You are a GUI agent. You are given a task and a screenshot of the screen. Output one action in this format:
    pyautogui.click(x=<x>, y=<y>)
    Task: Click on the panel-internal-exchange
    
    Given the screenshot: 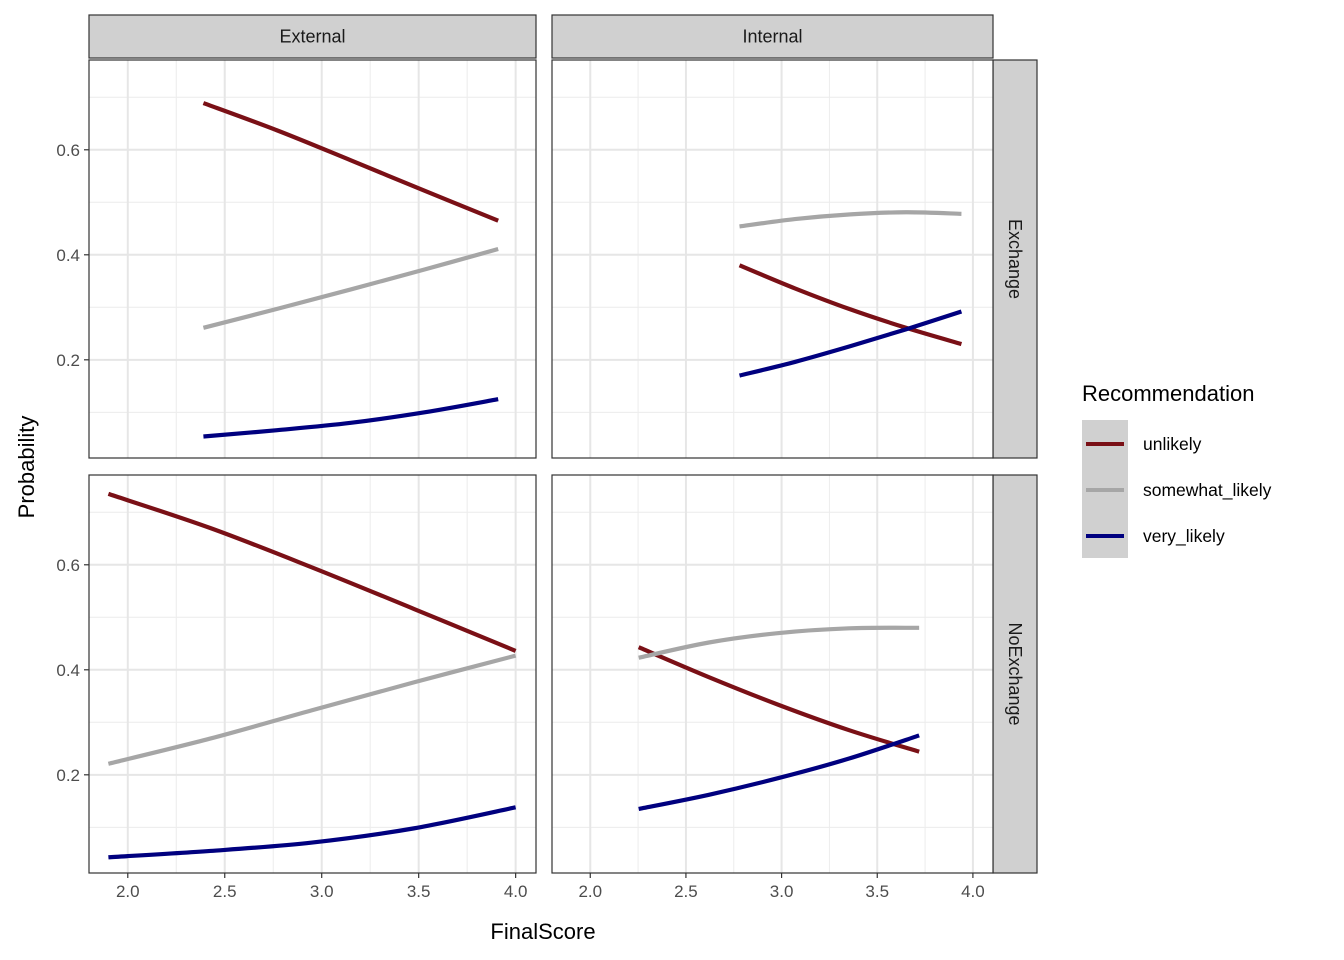 What is the action you would take?
    pyautogui.click(x=772, y=259)
    